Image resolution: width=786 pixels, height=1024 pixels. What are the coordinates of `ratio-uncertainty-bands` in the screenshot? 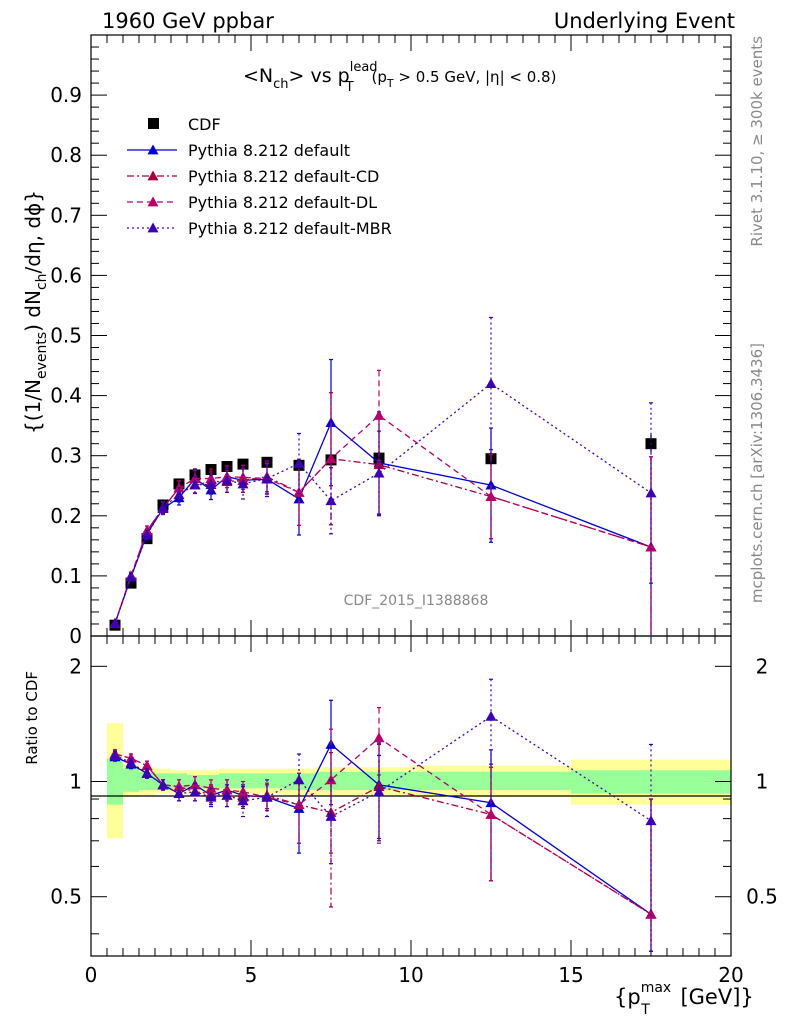 It's located at (419, 781).